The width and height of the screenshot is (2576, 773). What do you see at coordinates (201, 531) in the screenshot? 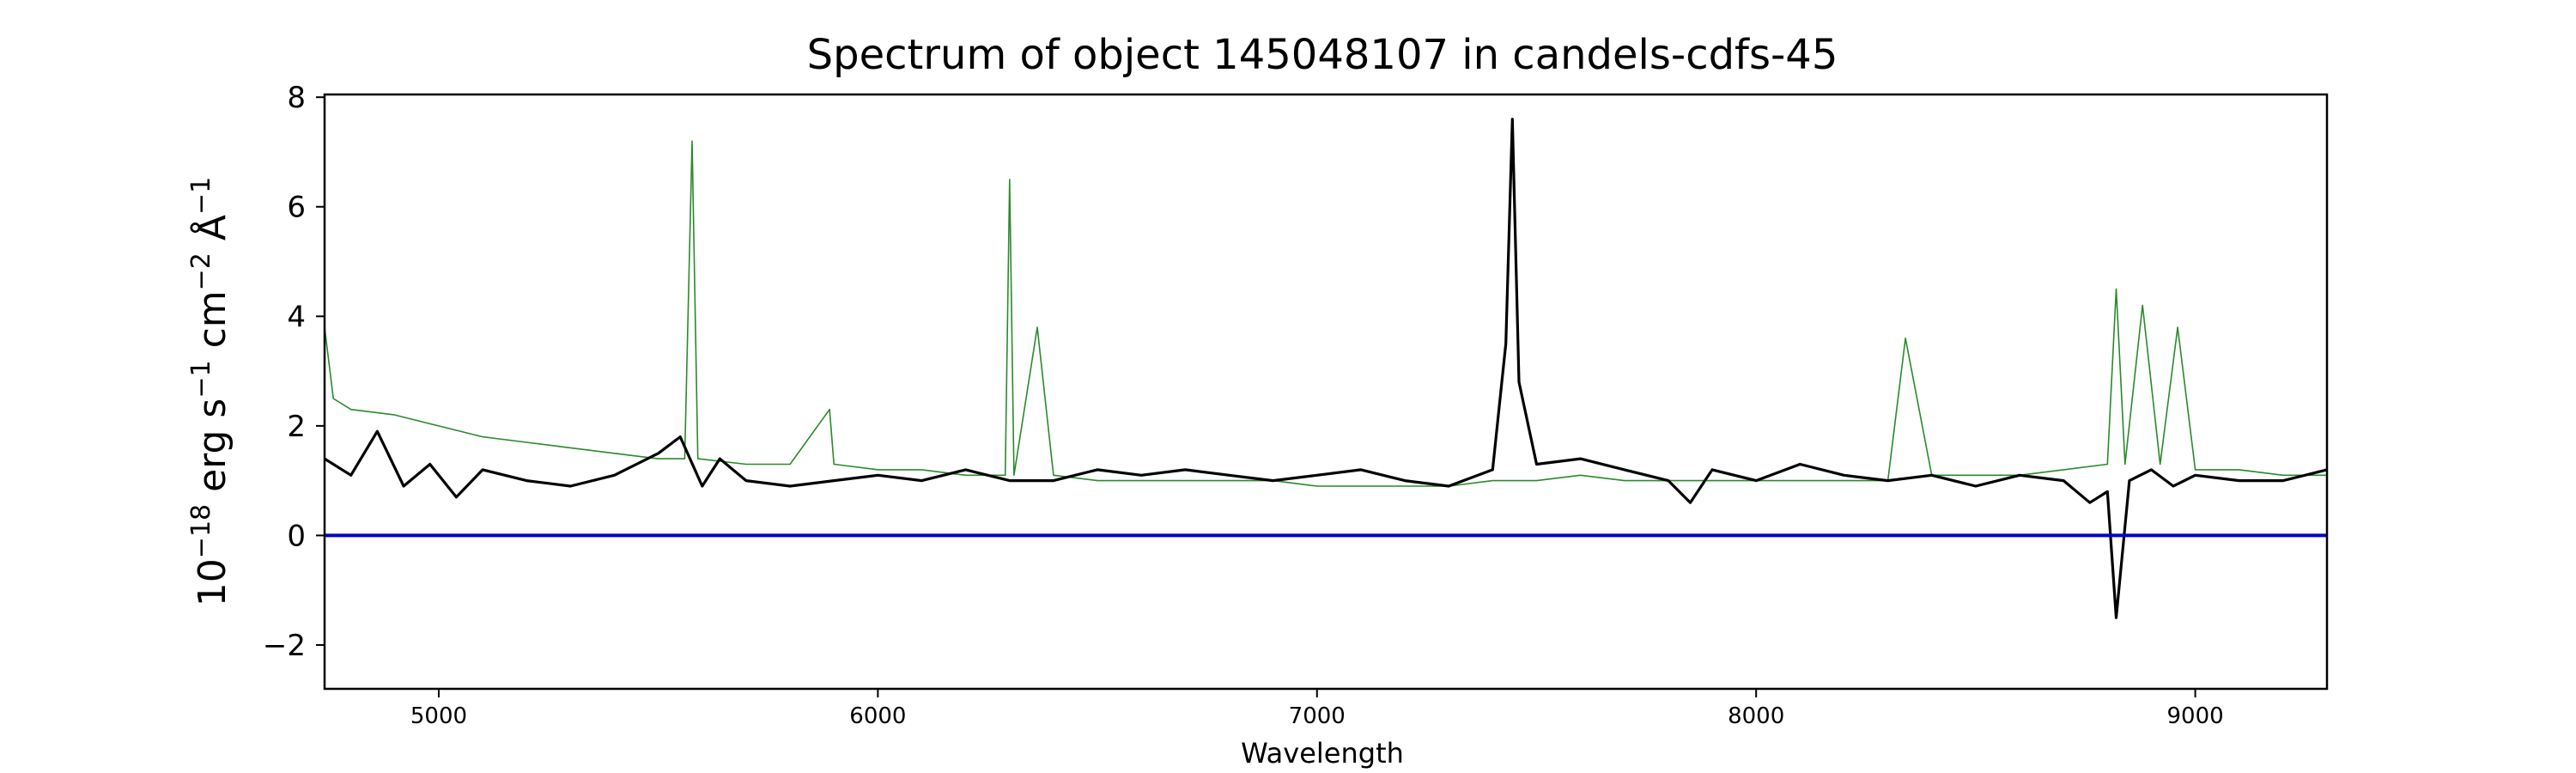
I see `y-axis-label-exp: −18` at bounding box center [201, 531].